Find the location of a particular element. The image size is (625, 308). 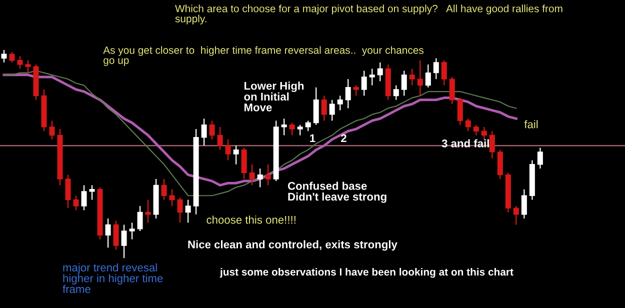

text: major trend revesal higher in higher time frame is located at coordinates (112, 278).